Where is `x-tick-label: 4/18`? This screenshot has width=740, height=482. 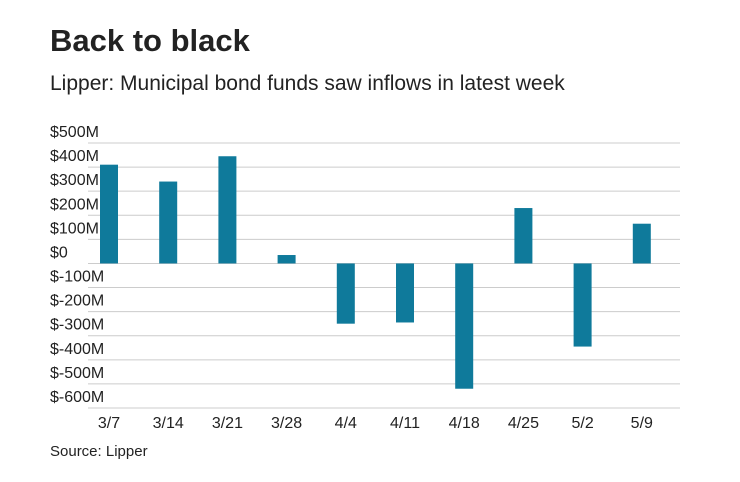
x-tick-label: 4/18 is located at coordinates (464, 423).